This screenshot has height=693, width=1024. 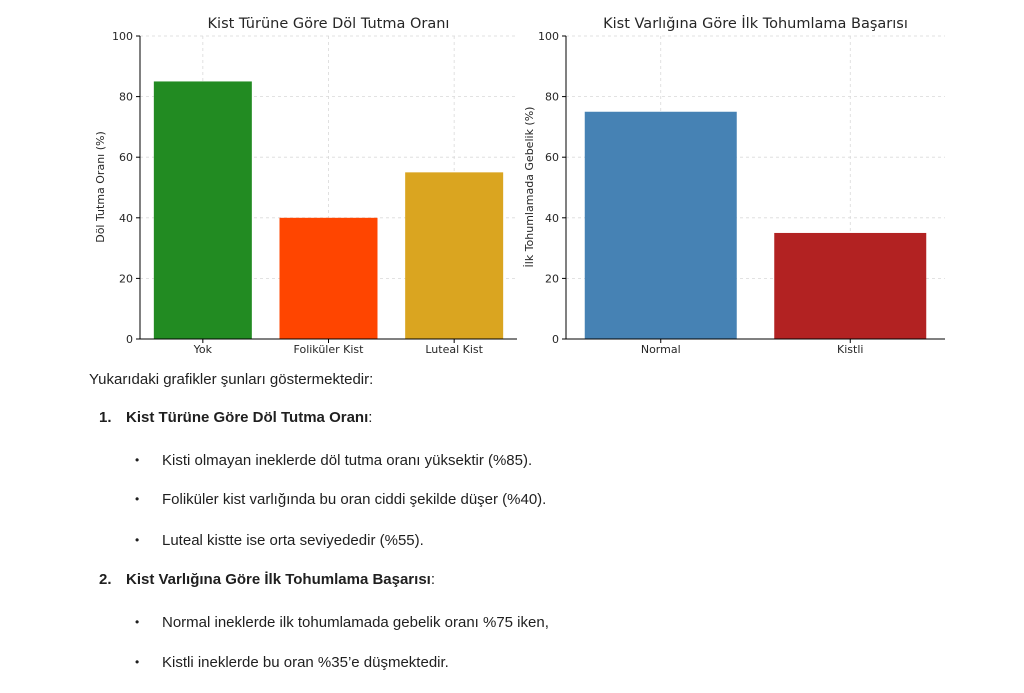 What do you see at coordinates (555, 339) in the screenshot?
I see `chart-2-y-tick-label: 0` at bounding box center [555, 339].